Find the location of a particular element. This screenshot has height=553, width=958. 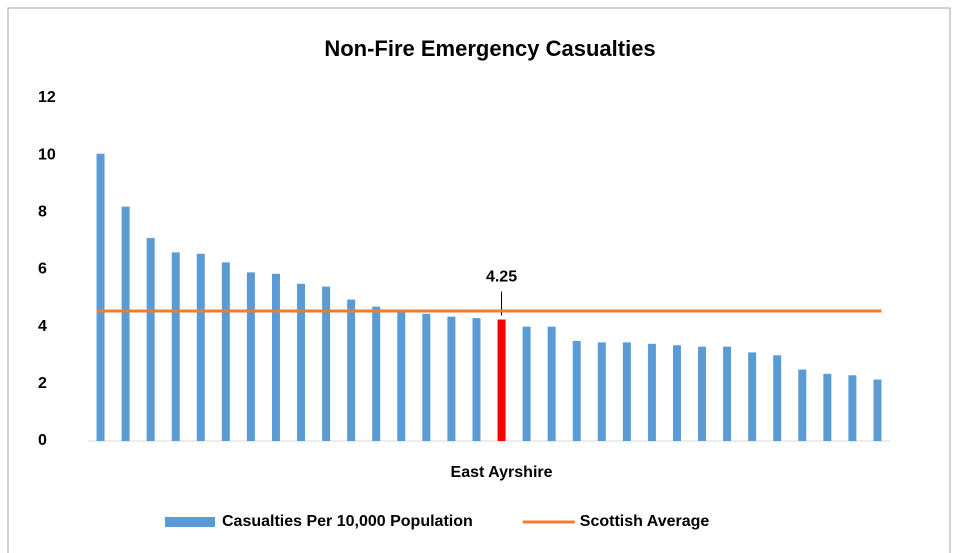

y-tick-label: 2 is located at coordinates (42, 383).